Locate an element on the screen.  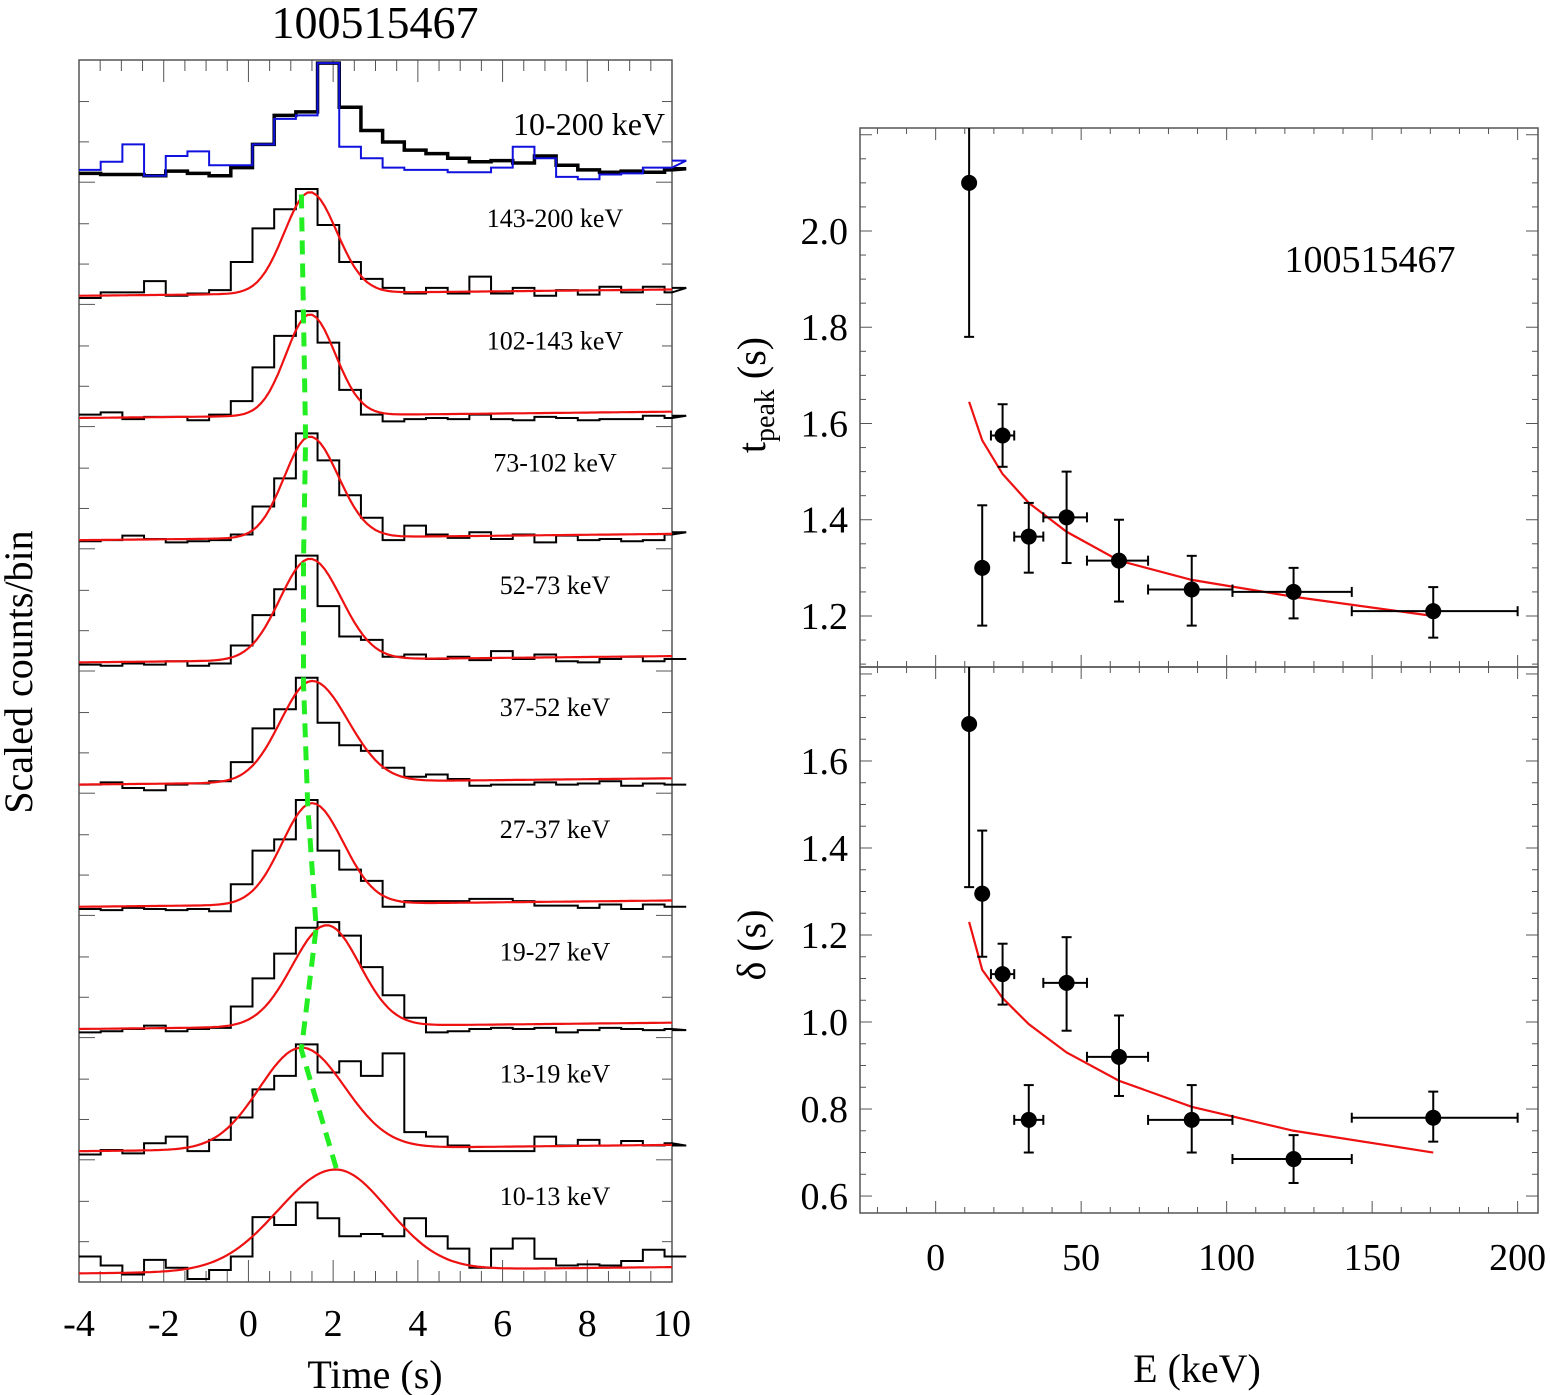
energy-band-label: 37-52 keV is located at coordinates (555, 707).